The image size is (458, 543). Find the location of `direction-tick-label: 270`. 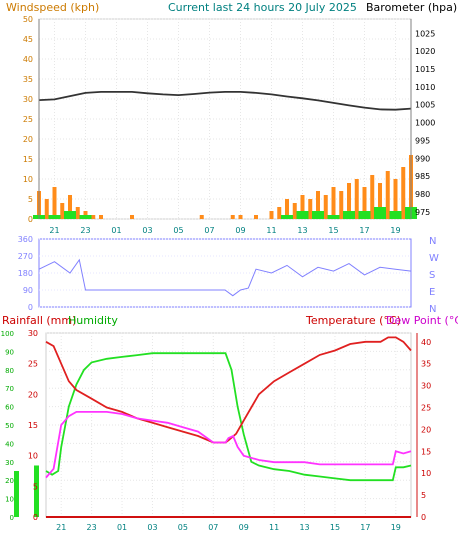

direction-tick-label: 270 is located at coordinates (25, 256).